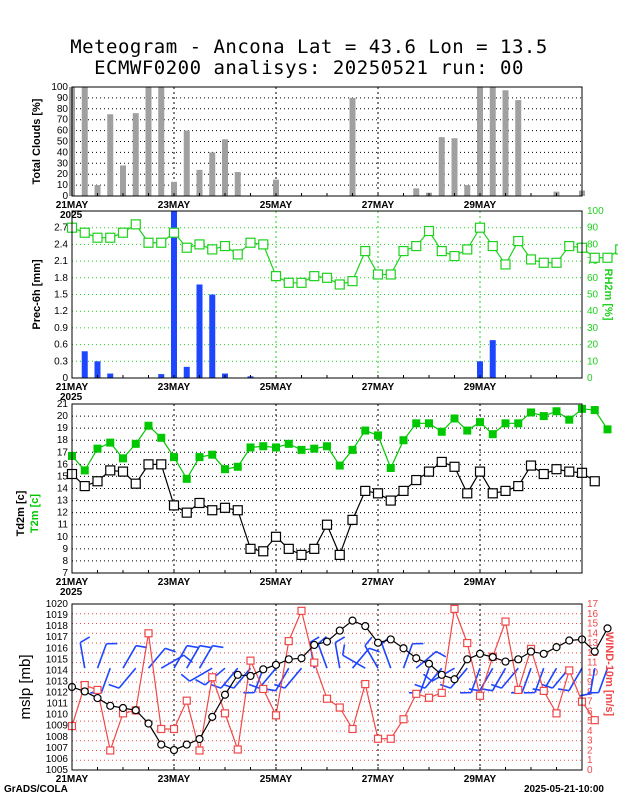  What do you see at coordinates (37, 294) in the screenshot?
I see `y-axis-label: Prec-6h [mm]` at bounding box center [37, 294].